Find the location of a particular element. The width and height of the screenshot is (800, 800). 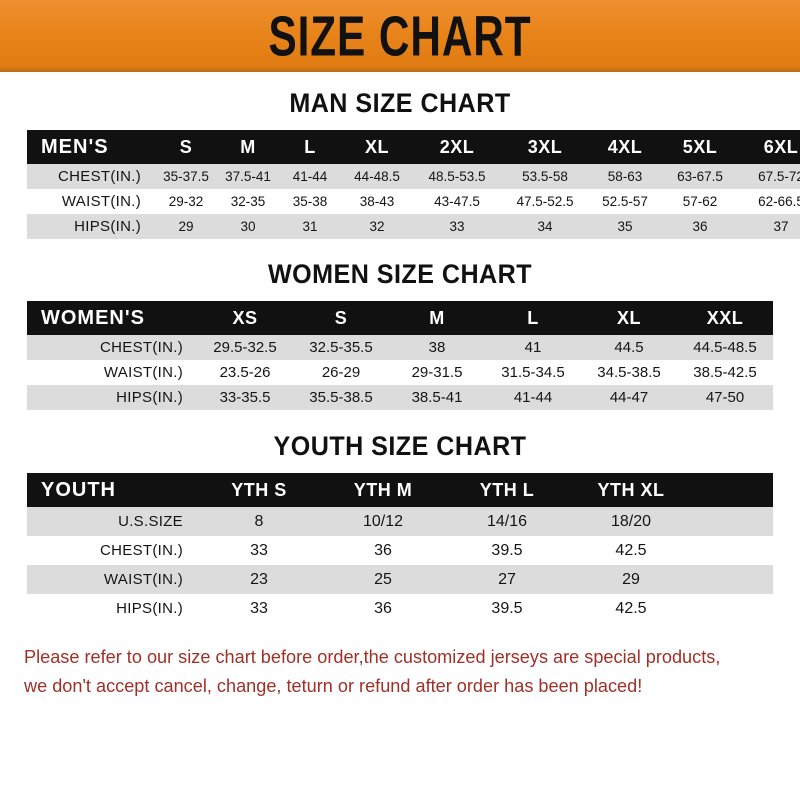

women-waist-xs: 23.5-26 is located at coordinates (245, 372).